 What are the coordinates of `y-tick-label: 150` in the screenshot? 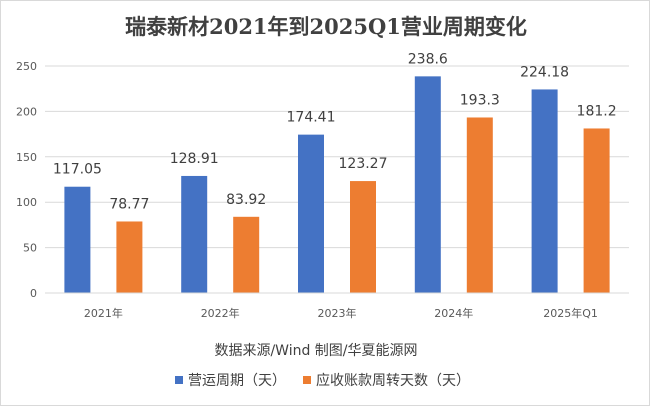 It's located at (26, 157).